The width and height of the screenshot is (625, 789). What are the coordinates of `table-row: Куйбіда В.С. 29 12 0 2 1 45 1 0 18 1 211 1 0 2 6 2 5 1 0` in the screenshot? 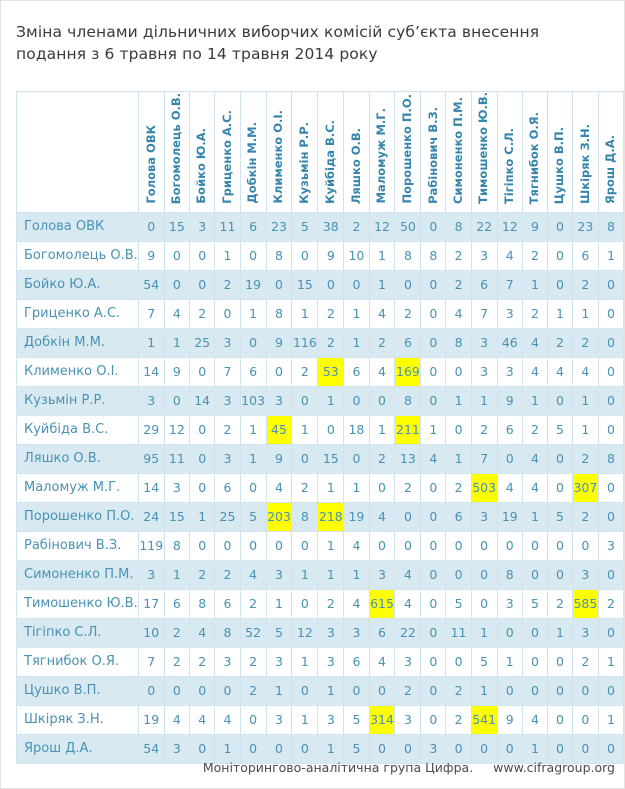 It's located at (320, 429).